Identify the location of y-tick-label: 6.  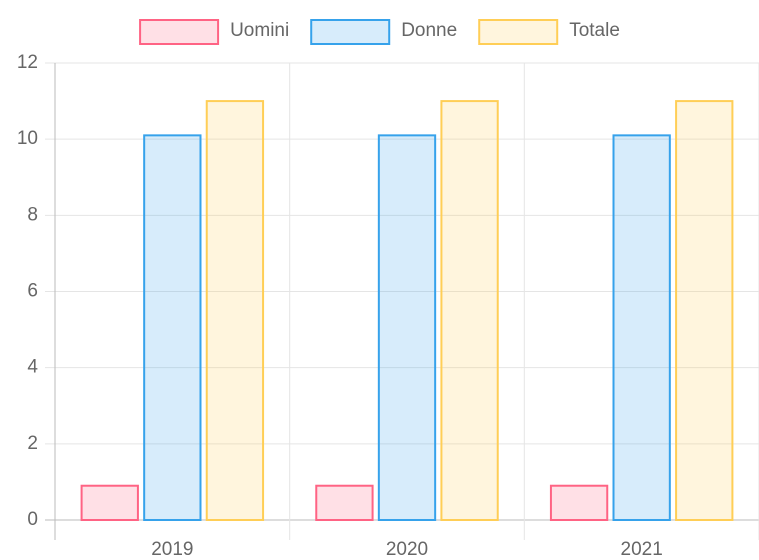
(32, 291).